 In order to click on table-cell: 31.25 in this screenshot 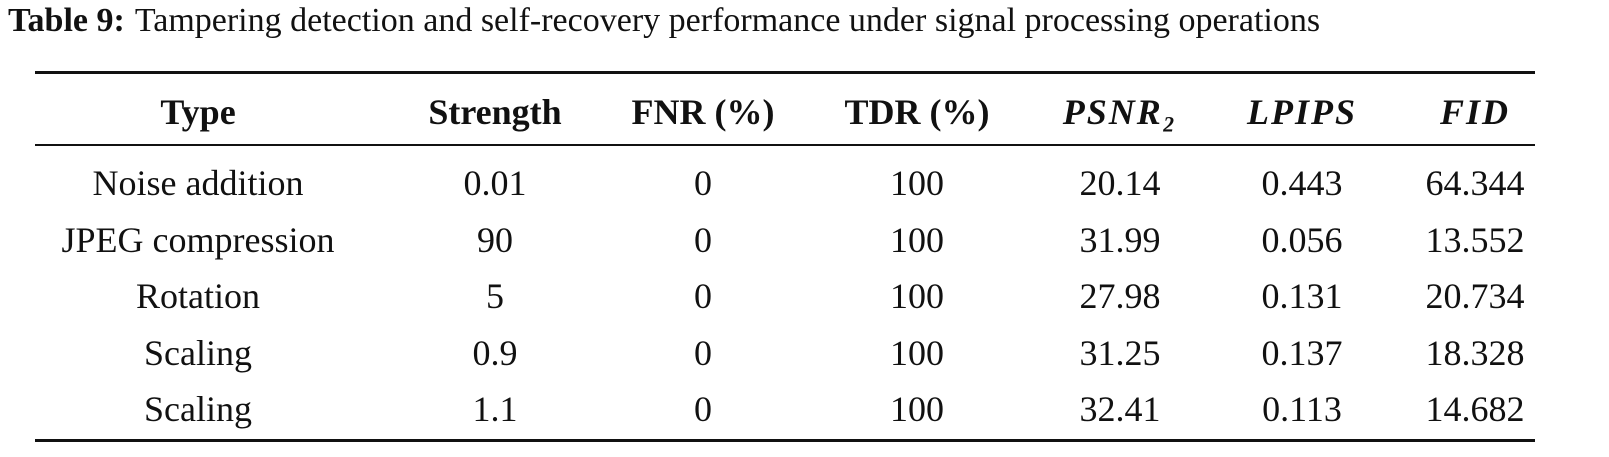, I will do `click(1120, 352)`.